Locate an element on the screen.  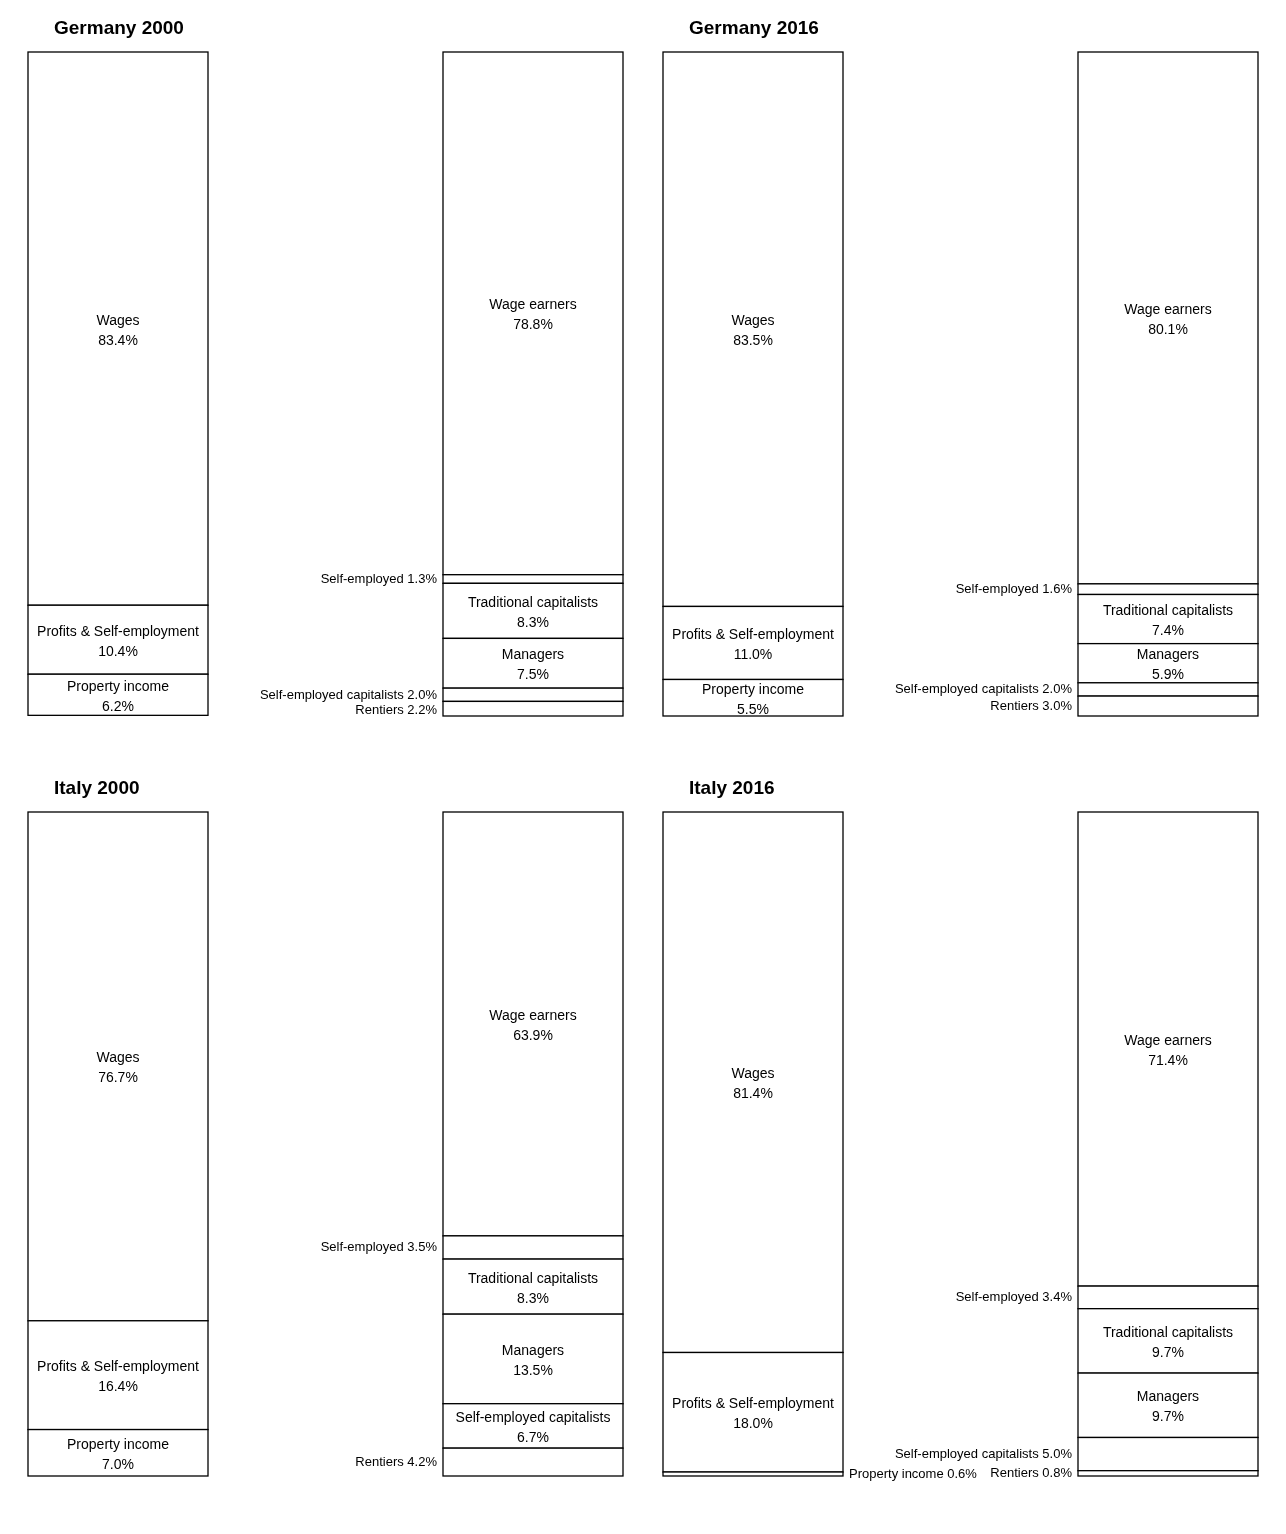
data-label: 3.4% is located at coordinates (1057, 1297).